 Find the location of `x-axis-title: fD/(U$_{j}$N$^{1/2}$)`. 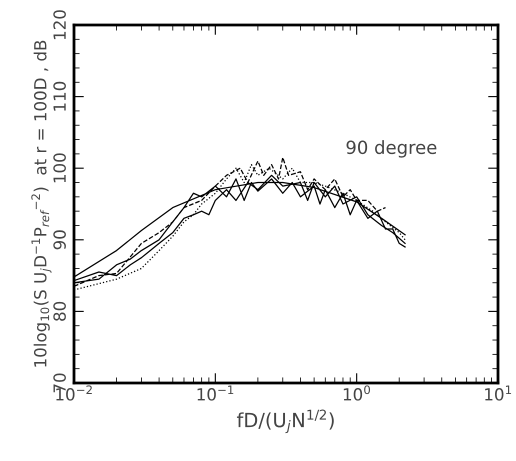

x-axis-title: fD/(U$_{j}$N$^{1/2}$) is located at coordinates (285, 422).